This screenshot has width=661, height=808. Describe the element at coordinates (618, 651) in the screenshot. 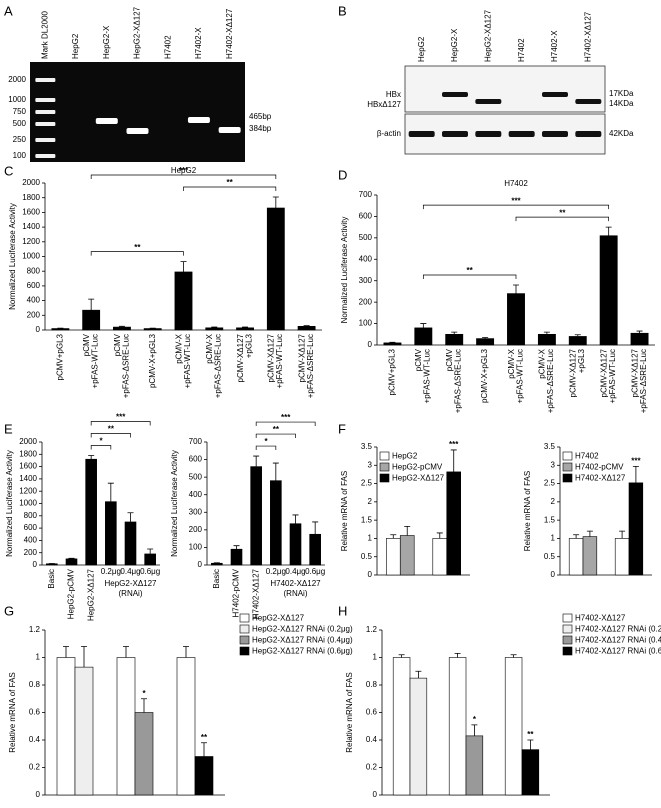

I see `legend-label: H7402-XΔ127 RNAi (0.6μg)` at that location.